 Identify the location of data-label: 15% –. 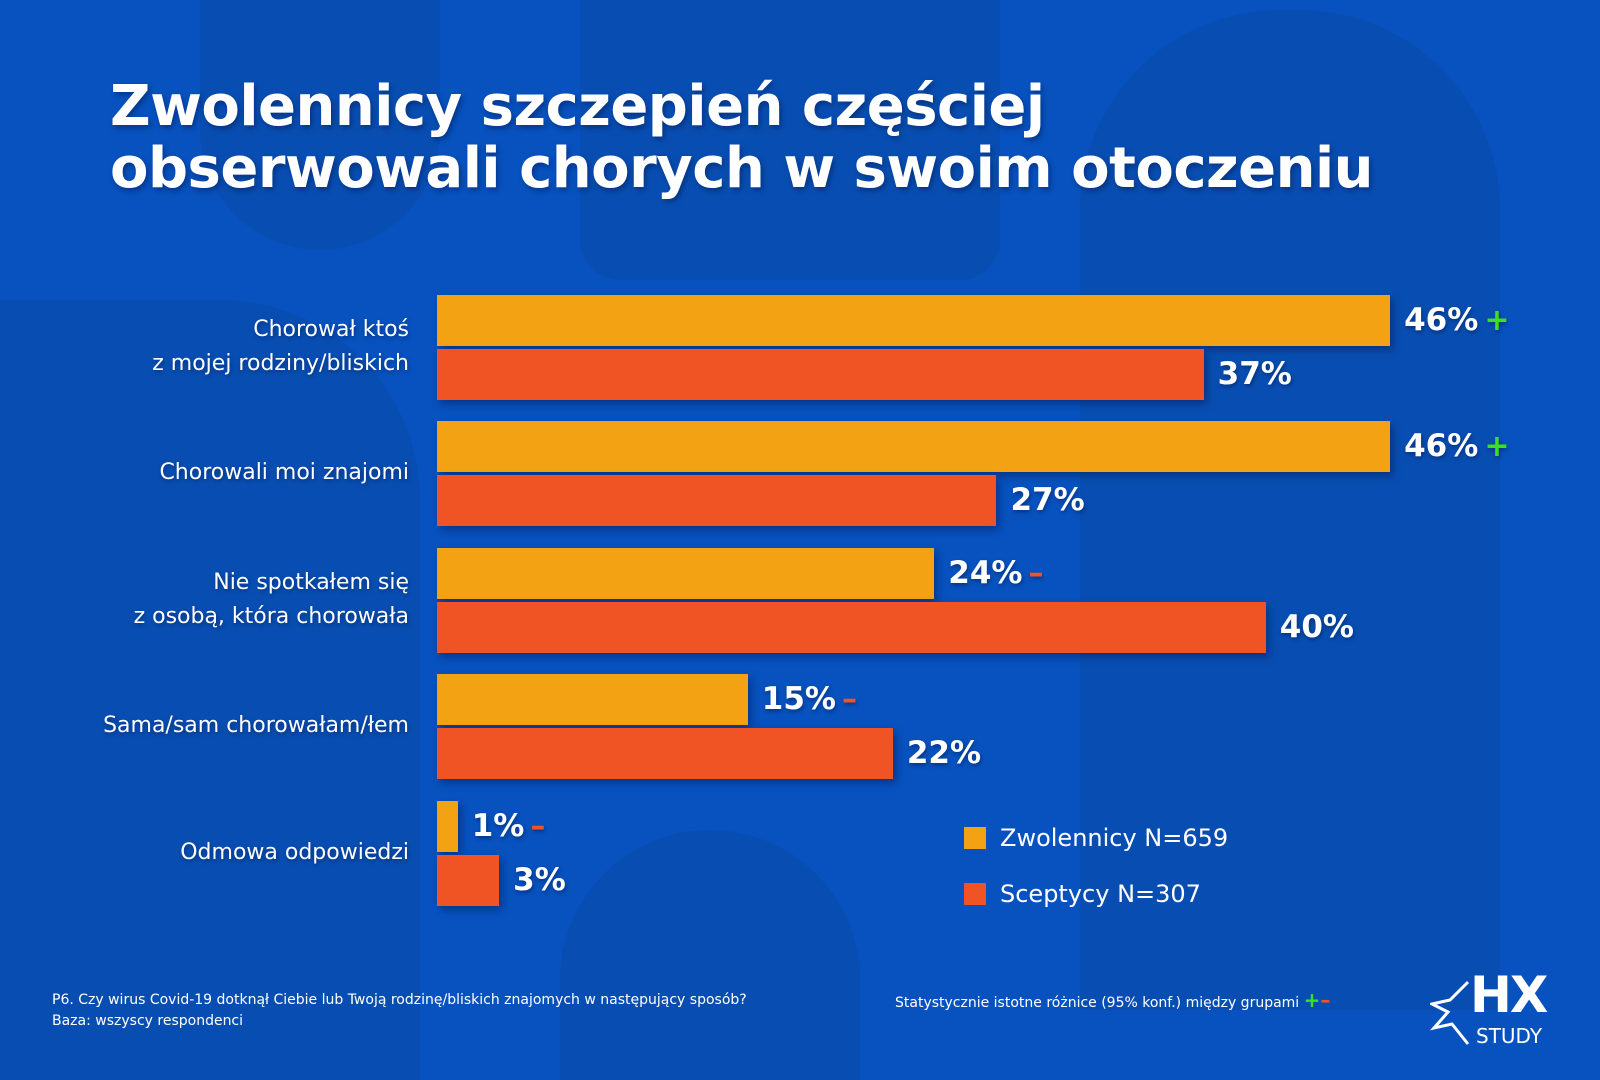
(809, 699).